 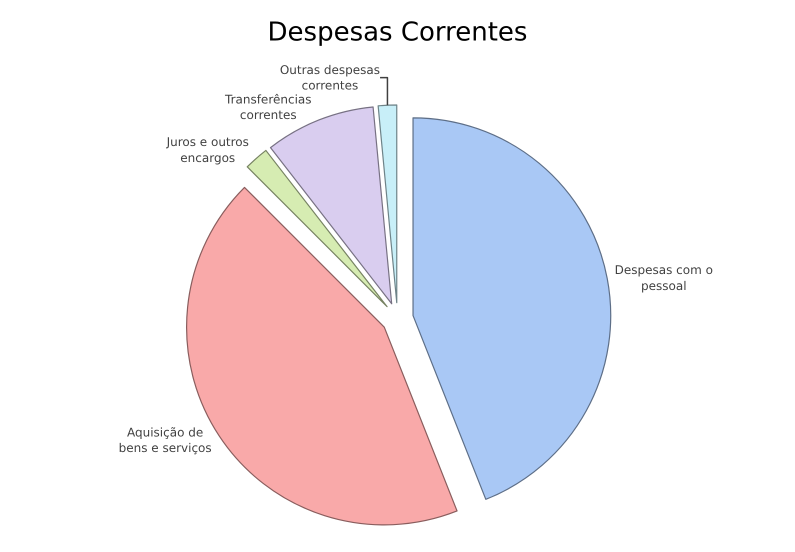 What do you see at coordinates (398, 32) in the screenshot?
I see `chart-title: Despesas Correntes` at bounding box center [398, 32].